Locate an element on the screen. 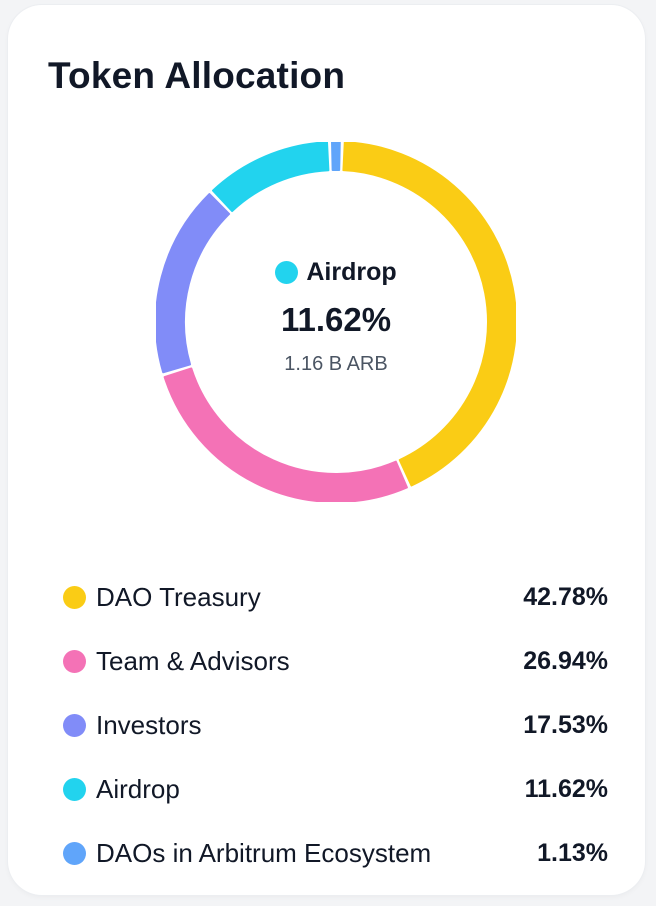 Image resolution: width=656 pixels, height=906 pixels. donut-segment-daos-in-arbitrum-ecosystem is located at coordinates (336, 157).